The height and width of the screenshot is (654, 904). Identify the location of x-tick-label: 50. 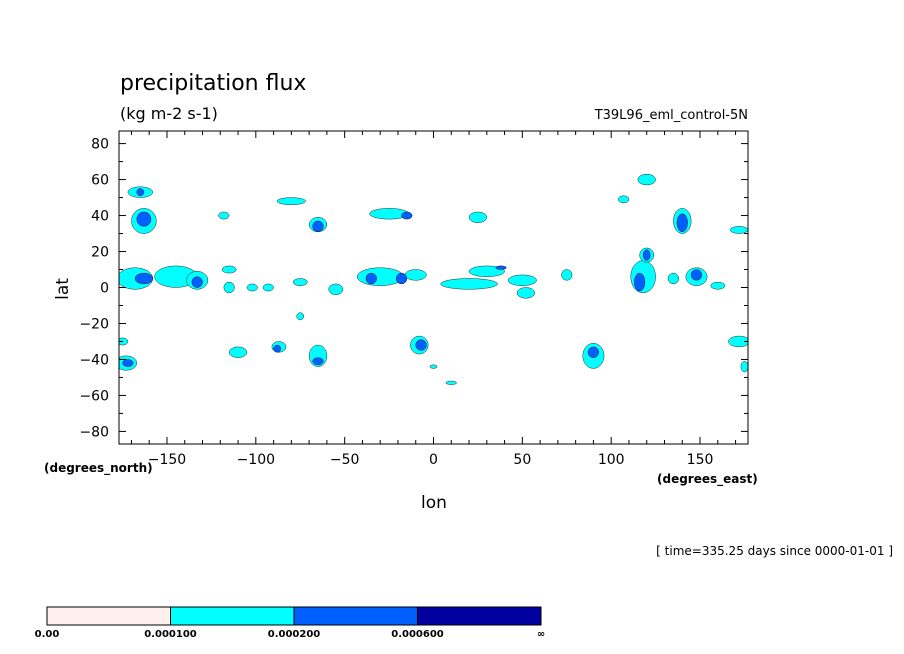
(522, 460).